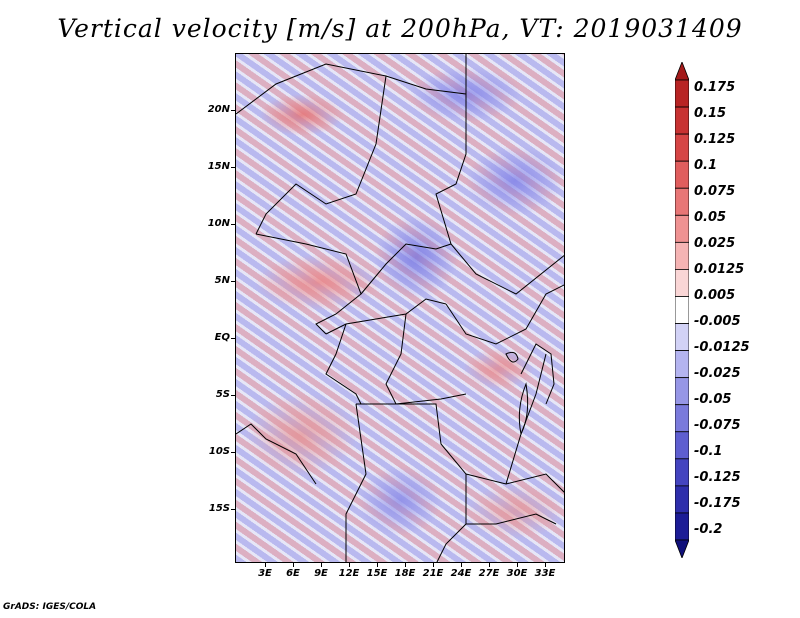 Image resolution: width=800 pixels, height=618 pixels. Describe the element at coordinates (218, 109) in the screenshot. I see `lat-label-20n: 20N` at that location.